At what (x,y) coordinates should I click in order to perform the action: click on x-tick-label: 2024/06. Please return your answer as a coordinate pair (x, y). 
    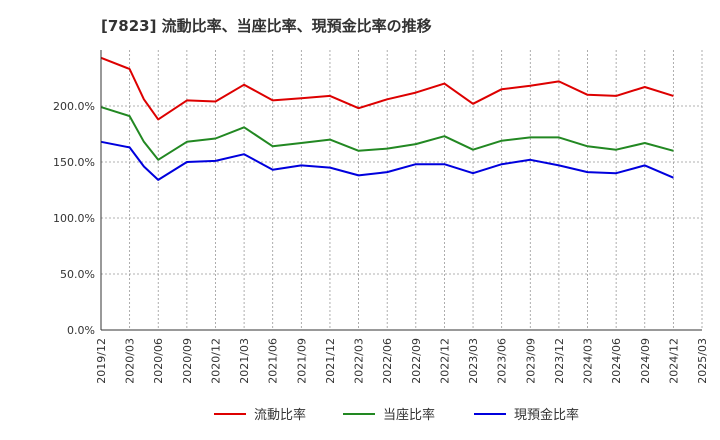
    Looking at the image, I should click on (616, 361).